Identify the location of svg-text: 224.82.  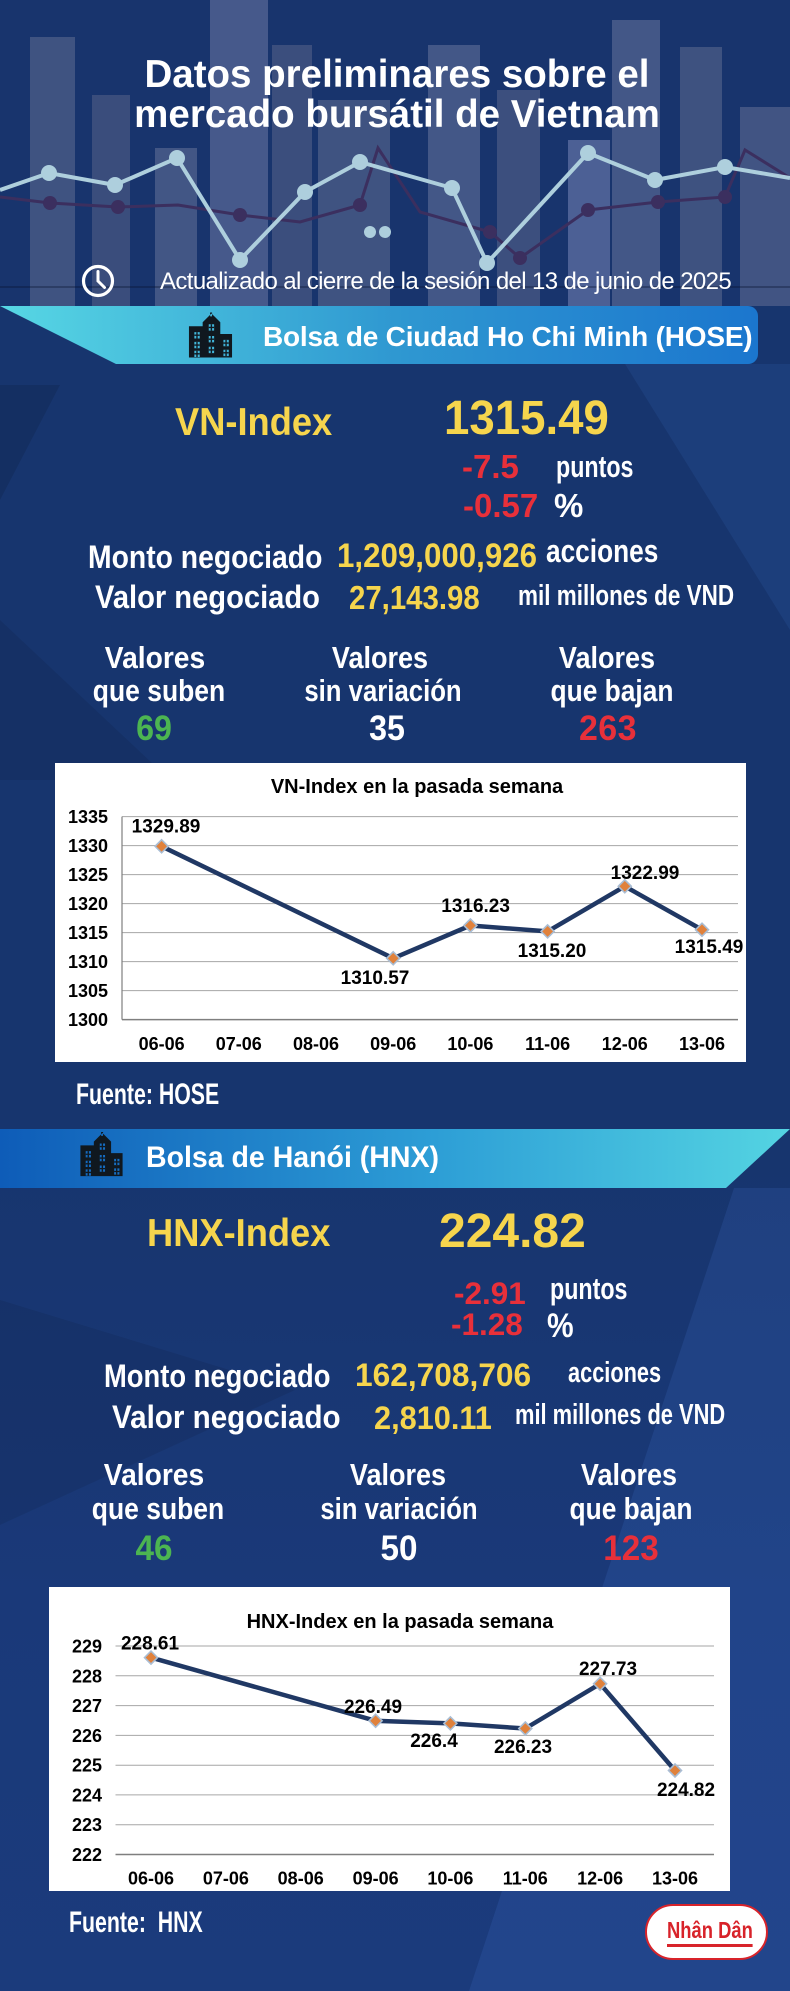
(686, 1790).